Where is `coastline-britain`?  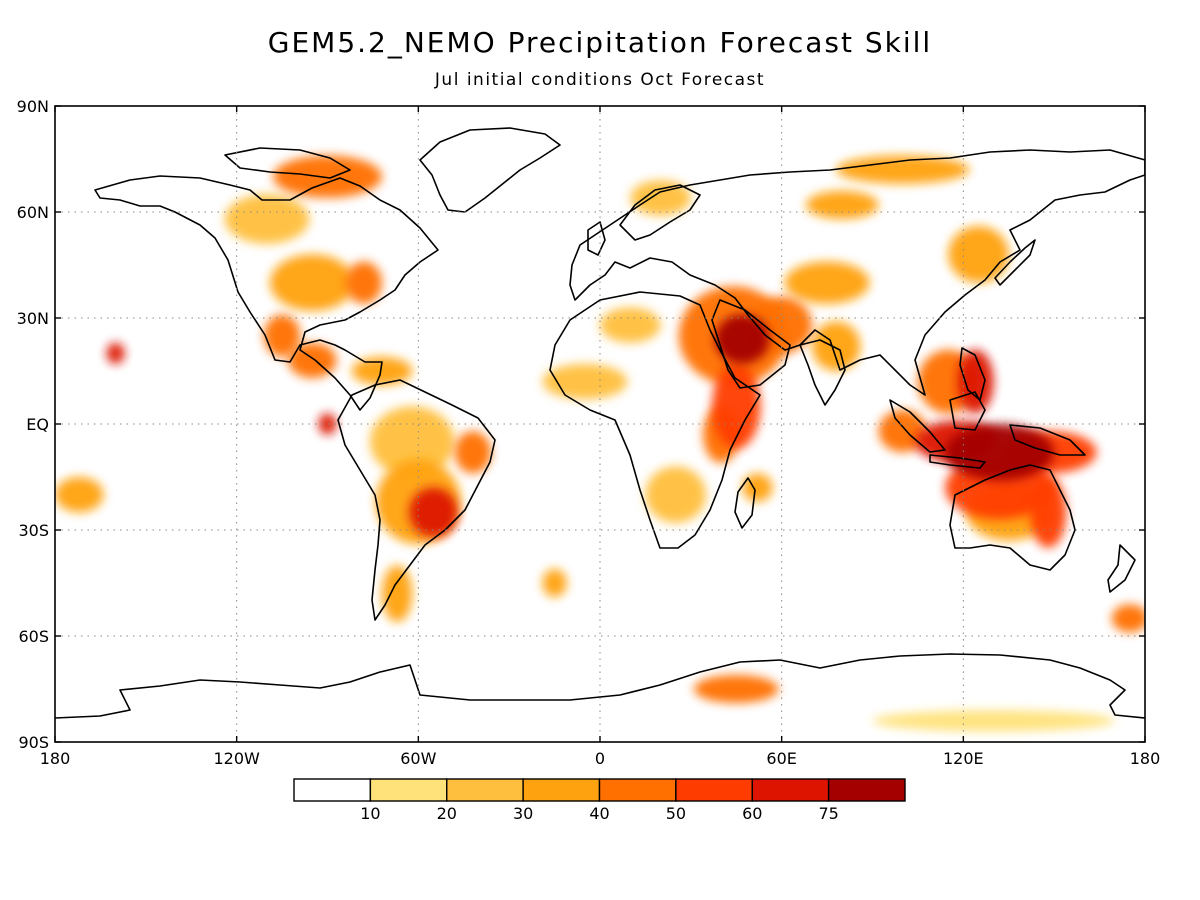 coastline-britain is located at coordinates (596, 238).